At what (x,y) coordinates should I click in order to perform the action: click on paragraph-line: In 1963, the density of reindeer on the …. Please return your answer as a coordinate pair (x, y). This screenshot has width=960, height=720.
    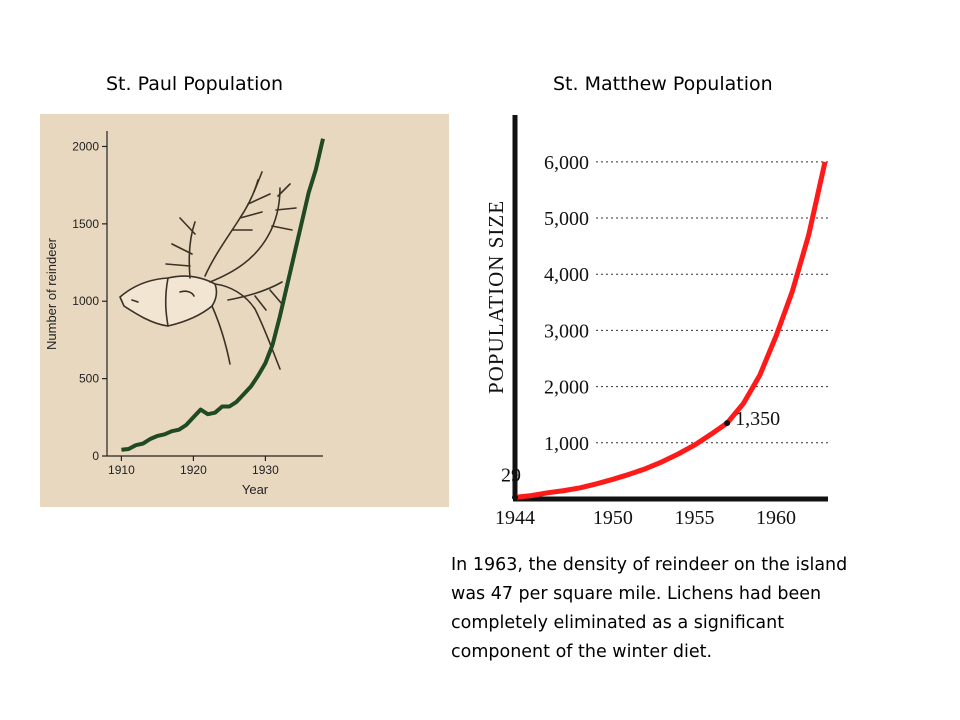
    Looking at the image, I should click on (649, 565).